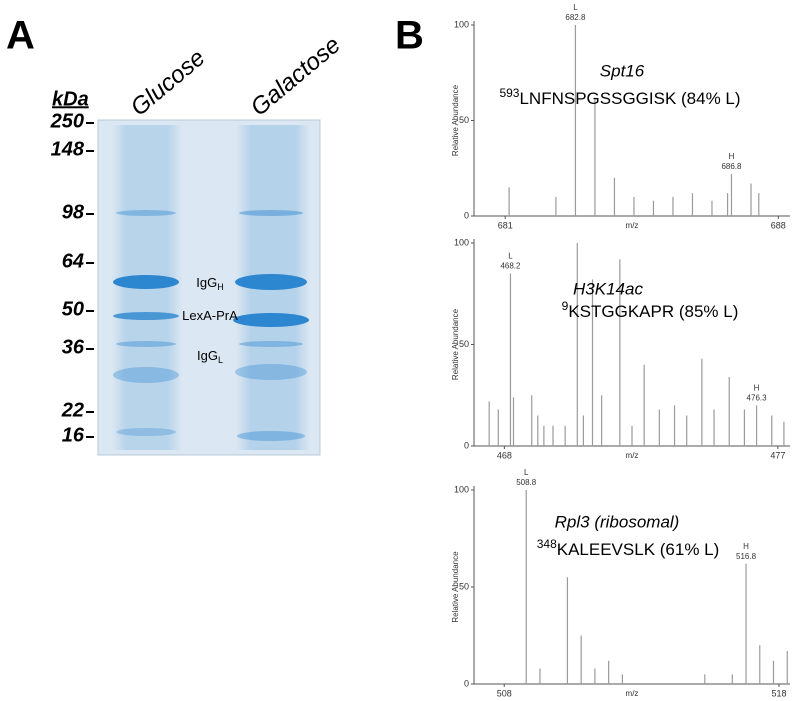  Describe the element at coordinates (638, 549) in the screenshot. I see `peptide-sequence: KALEEVSLK (61% L)` at that location.